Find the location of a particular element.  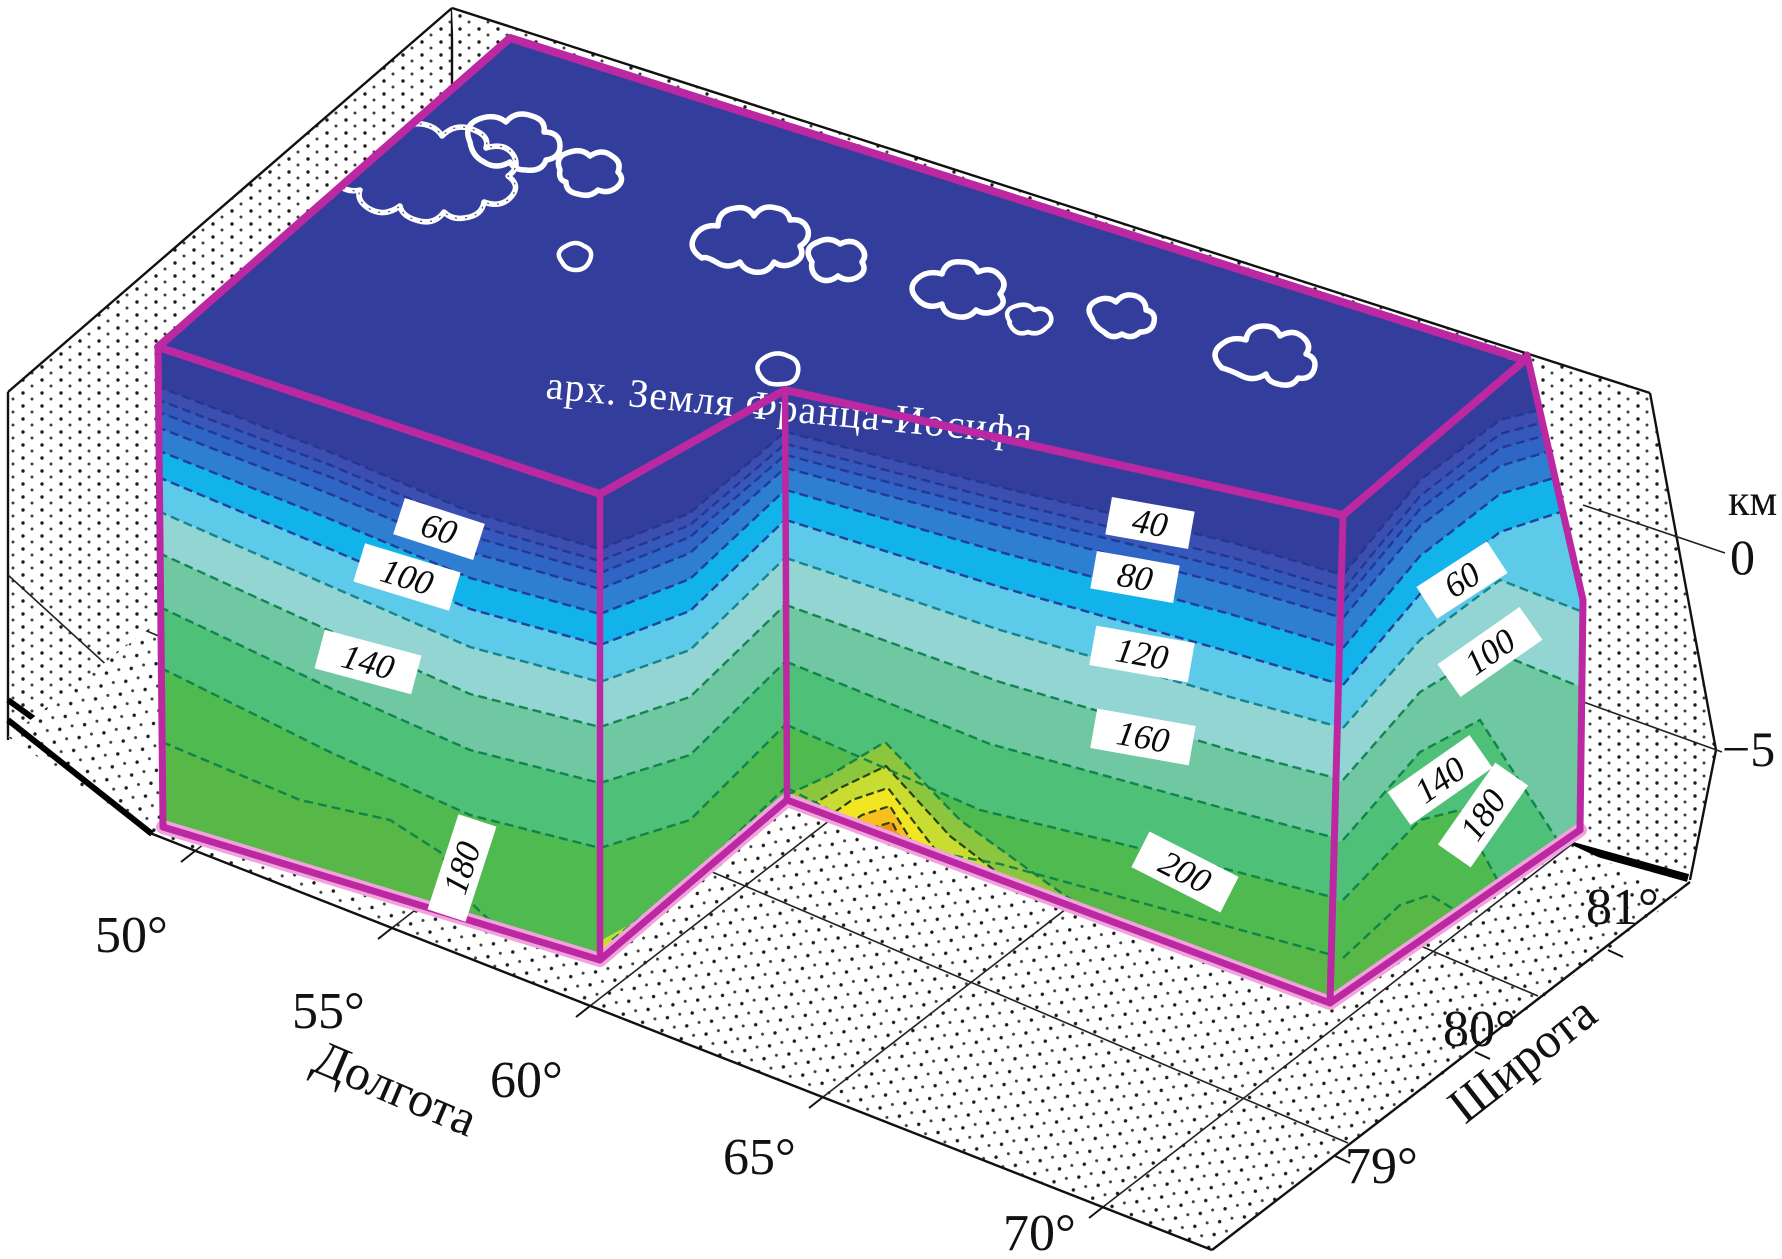

contour-label-text: 120 is located at coordinates (1142, 654).